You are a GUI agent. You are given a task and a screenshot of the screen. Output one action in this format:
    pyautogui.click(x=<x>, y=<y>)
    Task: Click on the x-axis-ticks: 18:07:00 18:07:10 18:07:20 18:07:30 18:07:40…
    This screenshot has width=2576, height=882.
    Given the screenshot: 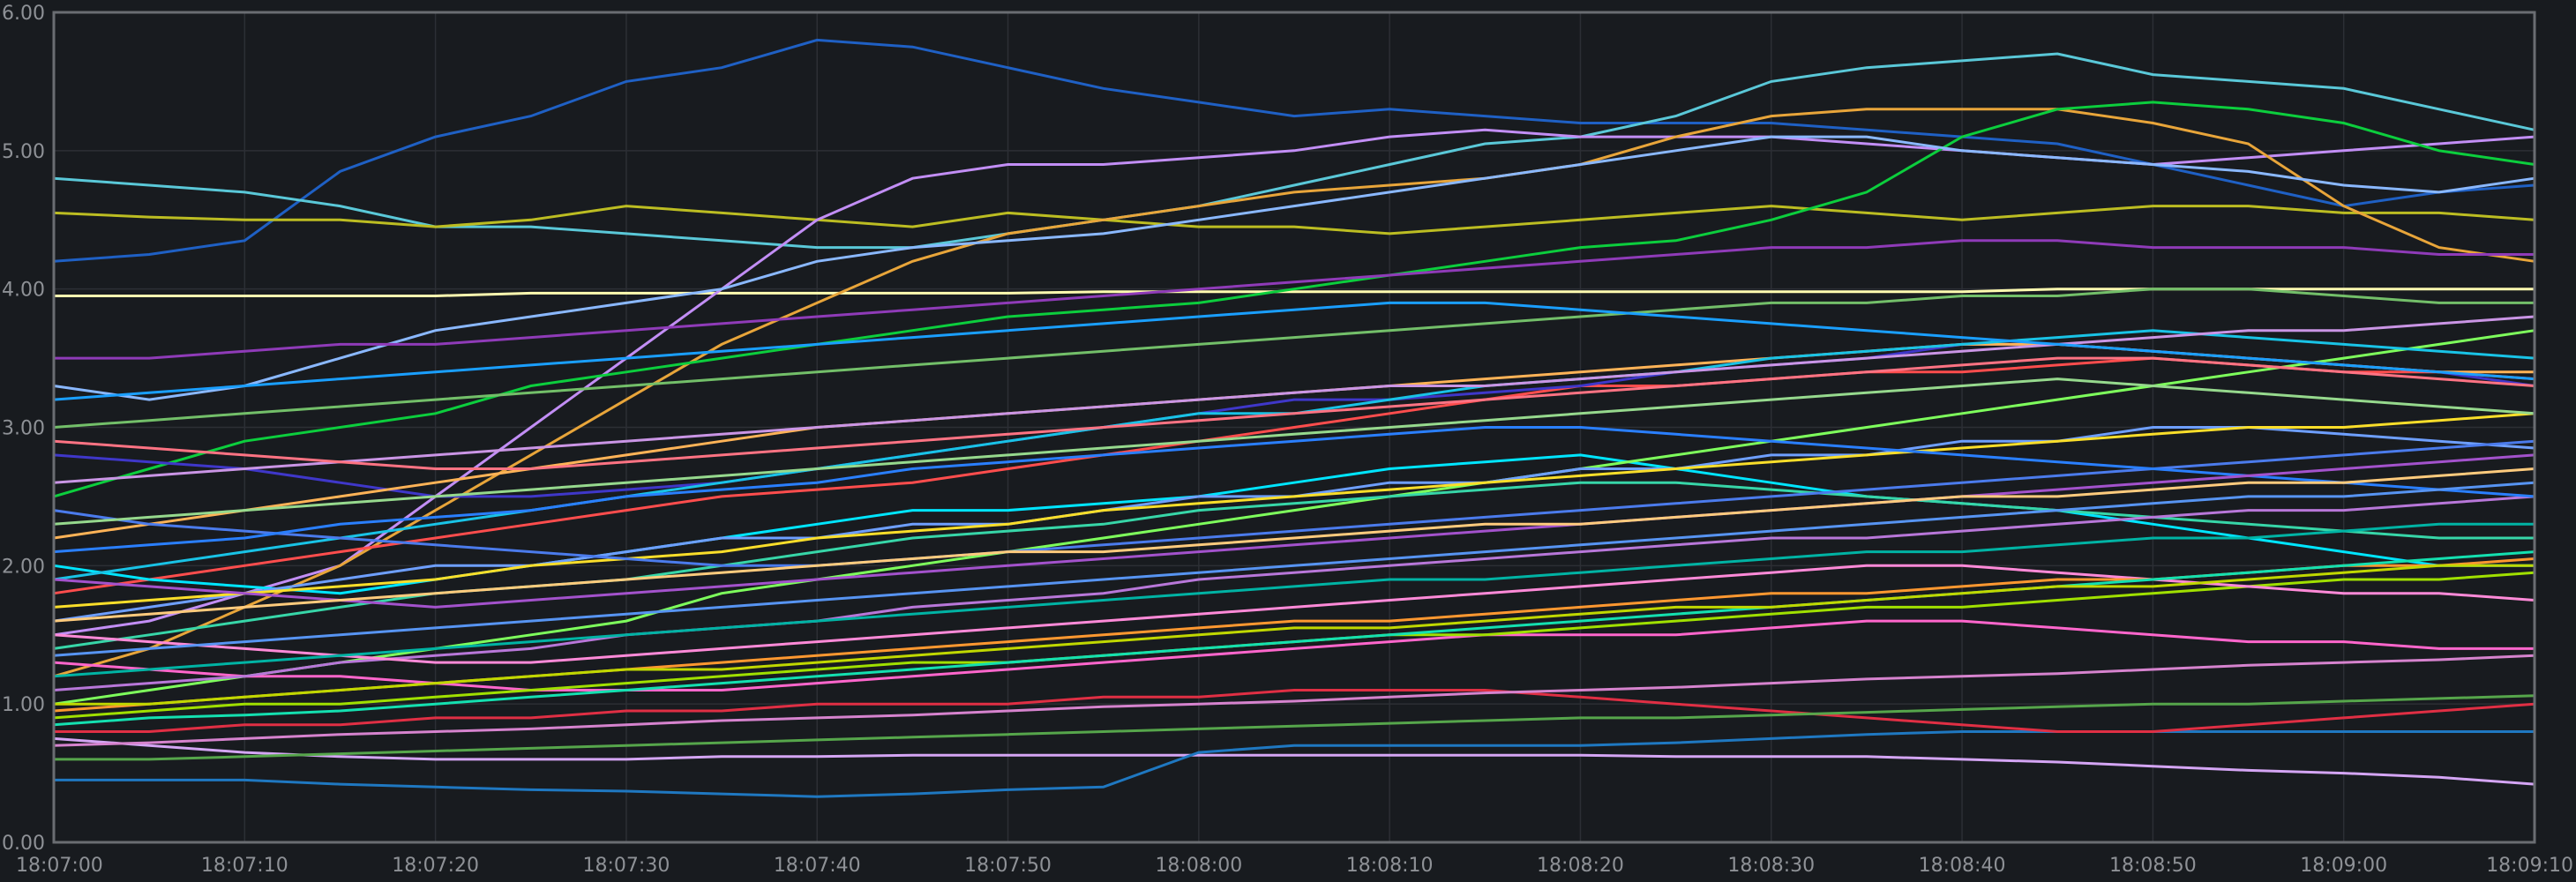 What is the action you would take?
    pyautogui.click(x=1295, y=866)
    